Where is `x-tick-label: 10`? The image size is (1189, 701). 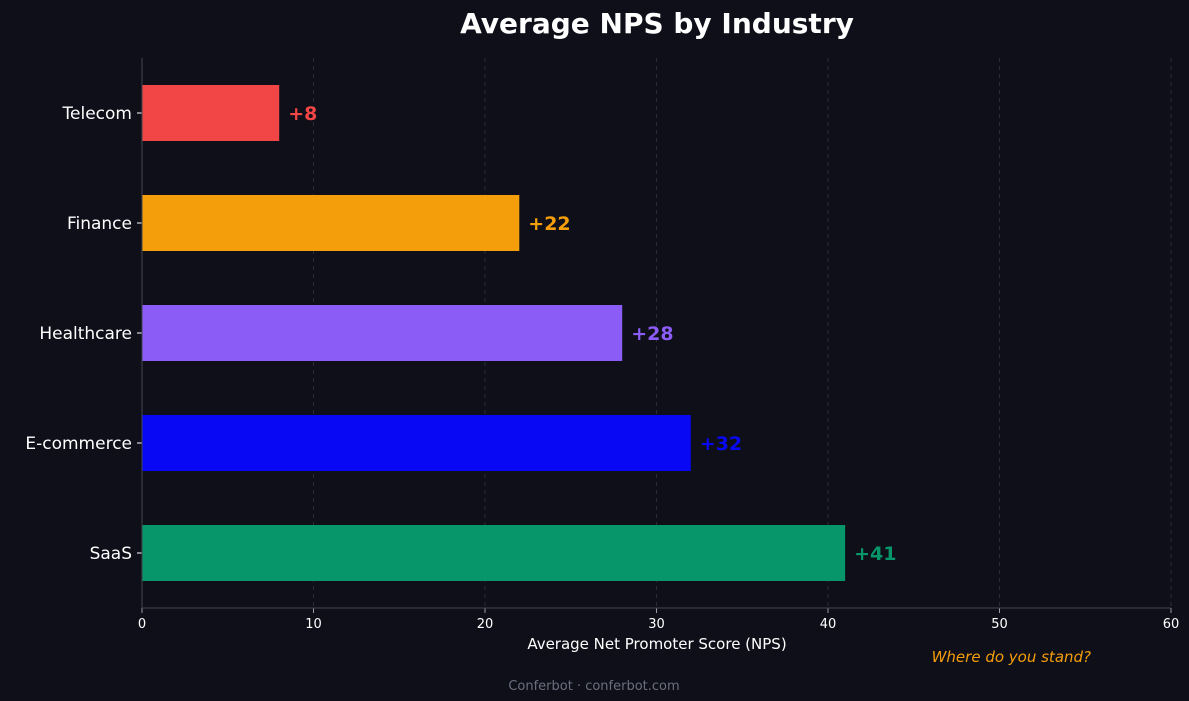
x-tick-label: 10 is located at coordinates (313, 624).